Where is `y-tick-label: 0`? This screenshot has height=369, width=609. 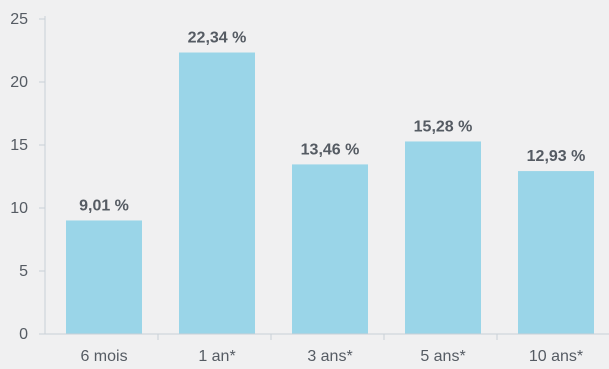 y-tick-label: 0 is located at coordinates (23, 334).